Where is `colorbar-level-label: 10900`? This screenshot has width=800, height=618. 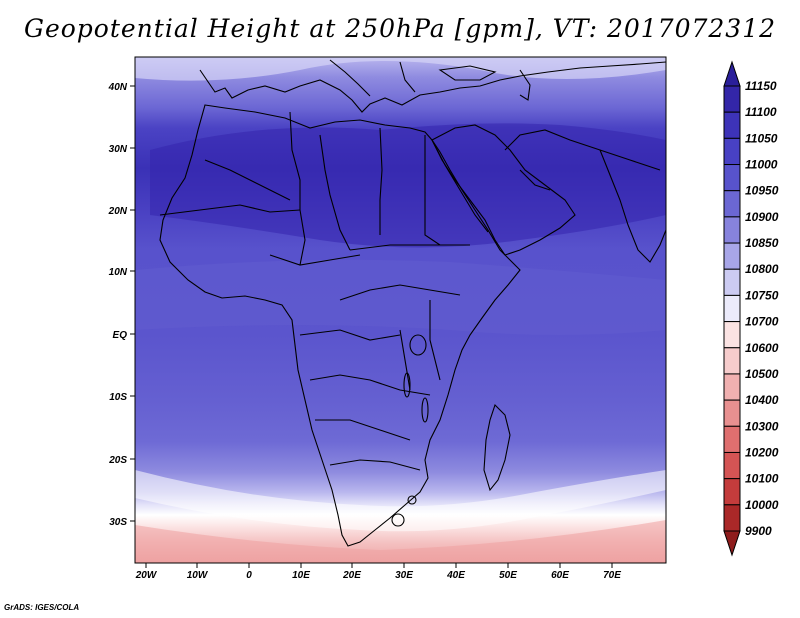
colorbar-level-label: 10900 is located at coordinates (762, 217).